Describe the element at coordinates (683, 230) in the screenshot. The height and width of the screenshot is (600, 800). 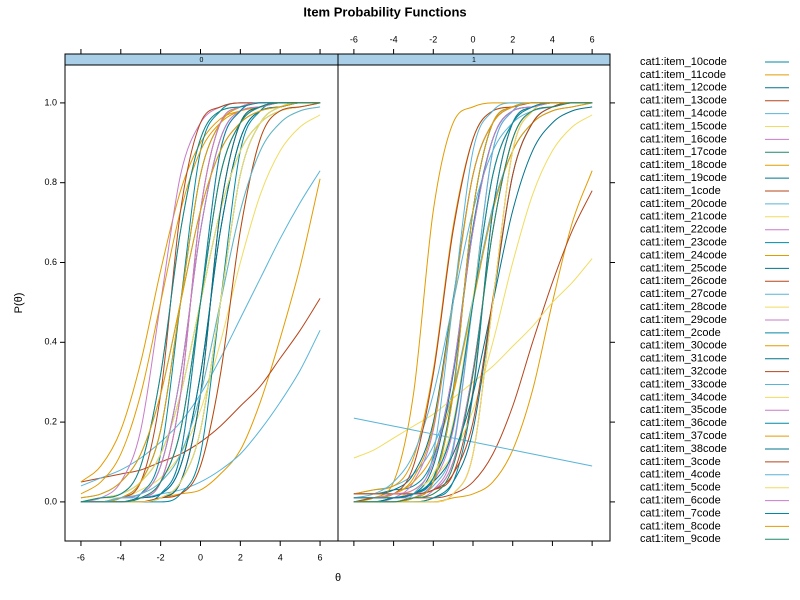
I see `legend-label: cat1:item_22code` at that location.